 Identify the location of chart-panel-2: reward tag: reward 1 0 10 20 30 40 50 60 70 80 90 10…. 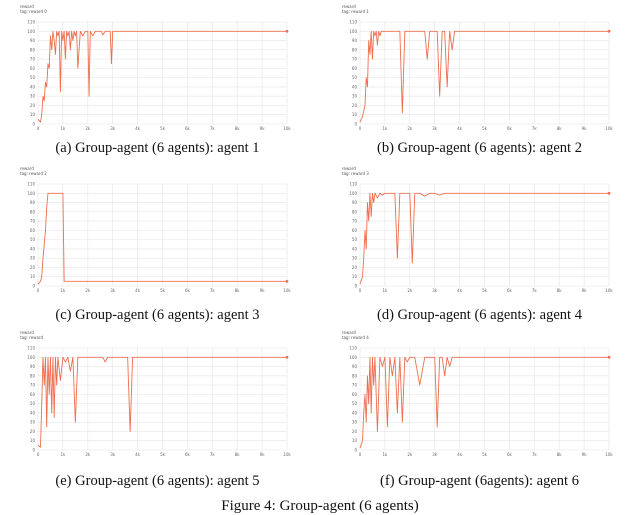
(479, 69).